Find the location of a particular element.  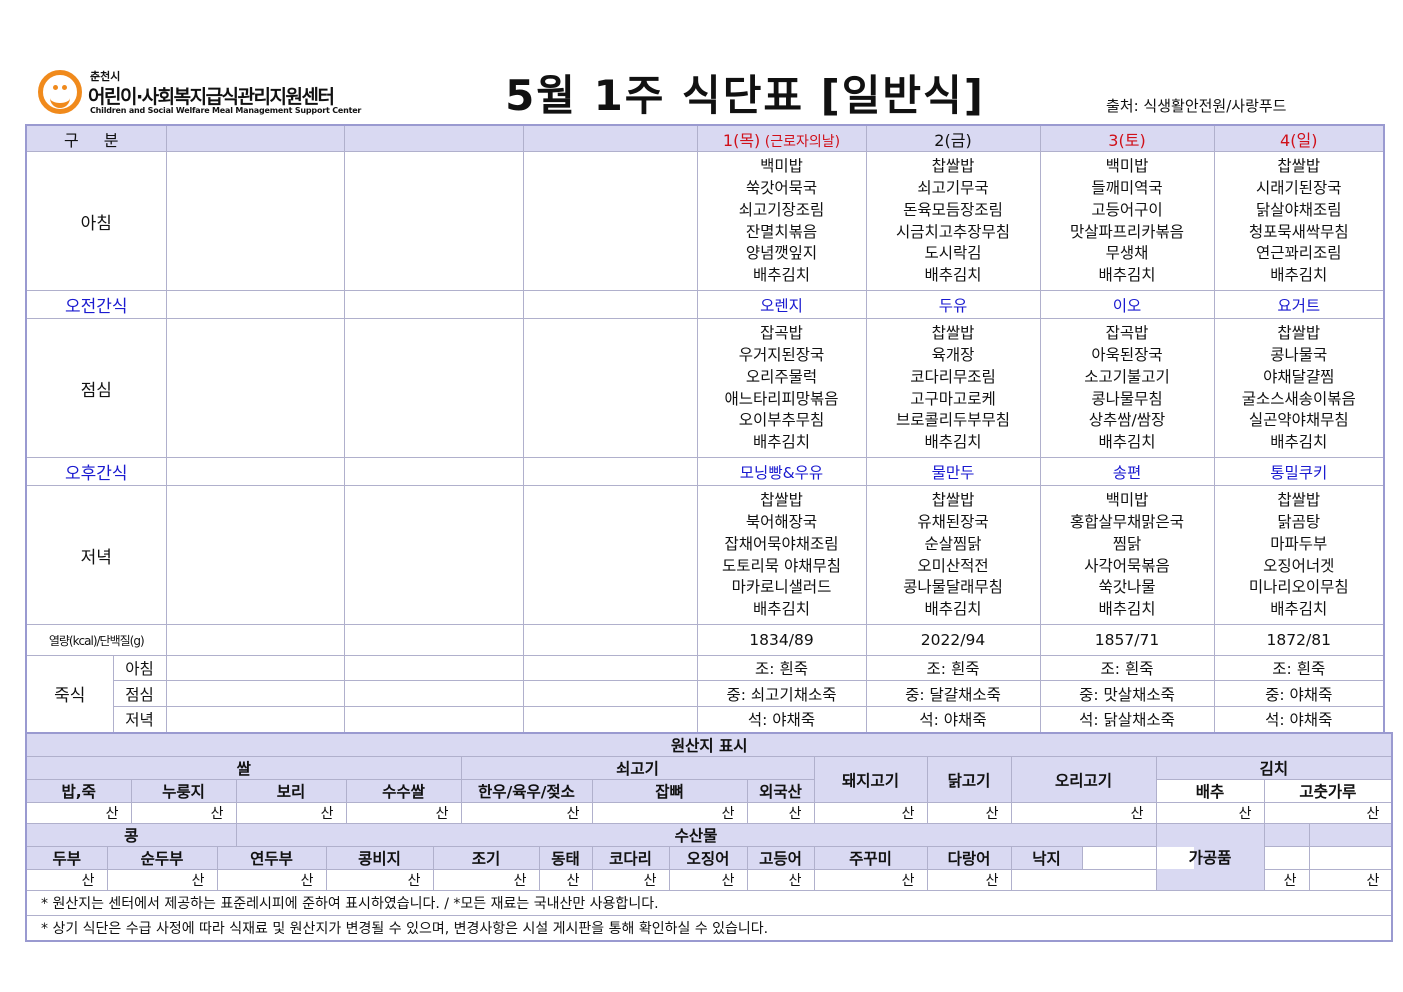

menu-item: 실곤약야채무침 is located at coordinates (1298, 420).